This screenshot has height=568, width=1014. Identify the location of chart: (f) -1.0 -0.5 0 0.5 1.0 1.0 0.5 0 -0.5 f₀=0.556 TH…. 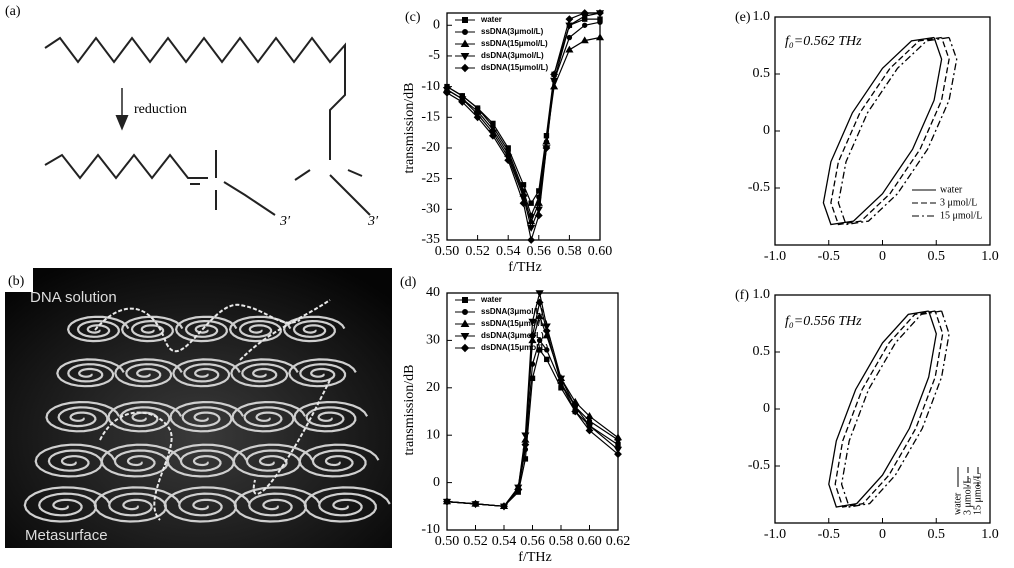
(867, 414).